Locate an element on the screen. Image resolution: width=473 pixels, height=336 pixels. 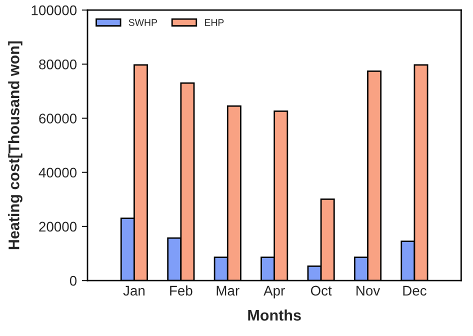
x-tick-label: Dec is located at coordinates (414, 291).